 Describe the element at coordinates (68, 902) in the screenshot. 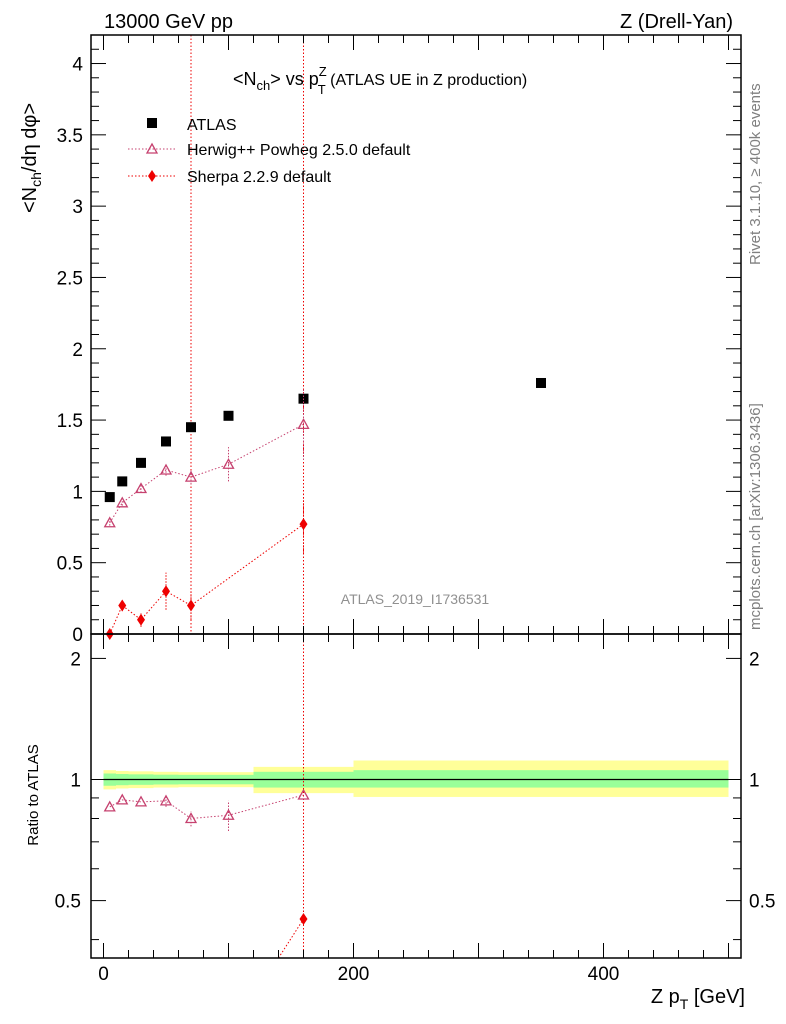

I see `ratio-y-tick-label: 0.5` at that location.